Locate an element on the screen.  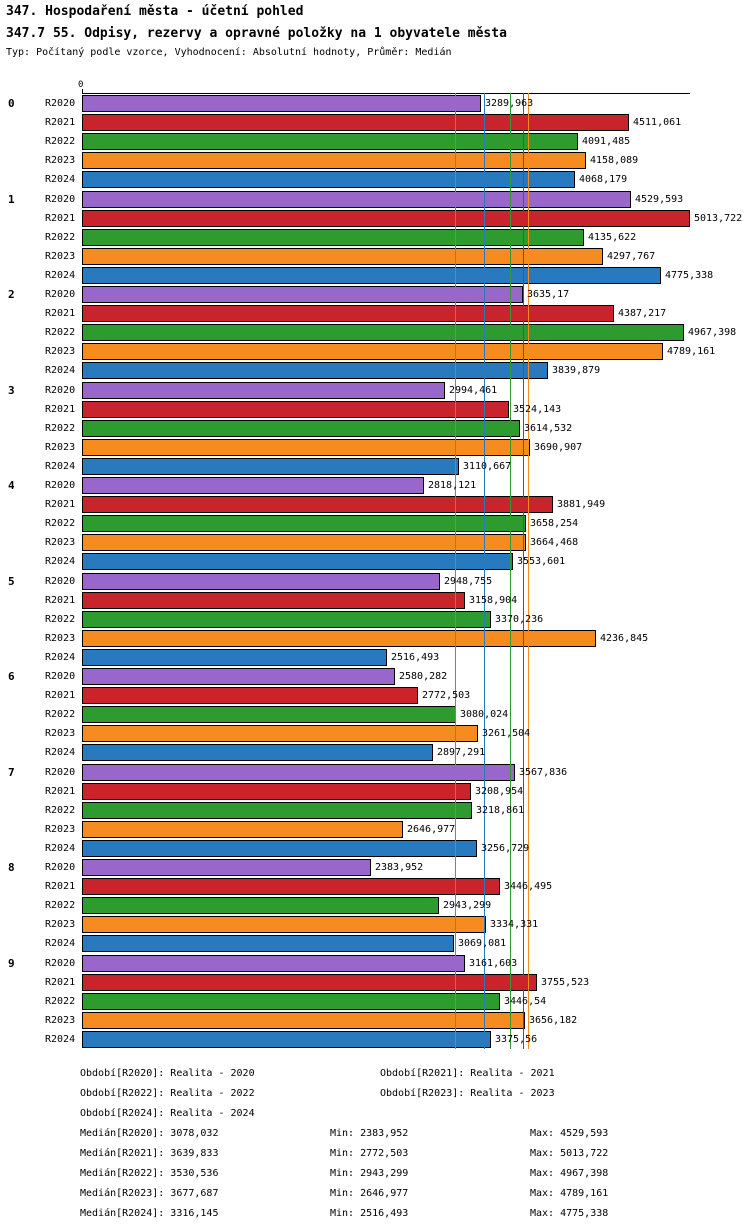
bar-value-label: 3289,963 is located at coordinates (509, 103).